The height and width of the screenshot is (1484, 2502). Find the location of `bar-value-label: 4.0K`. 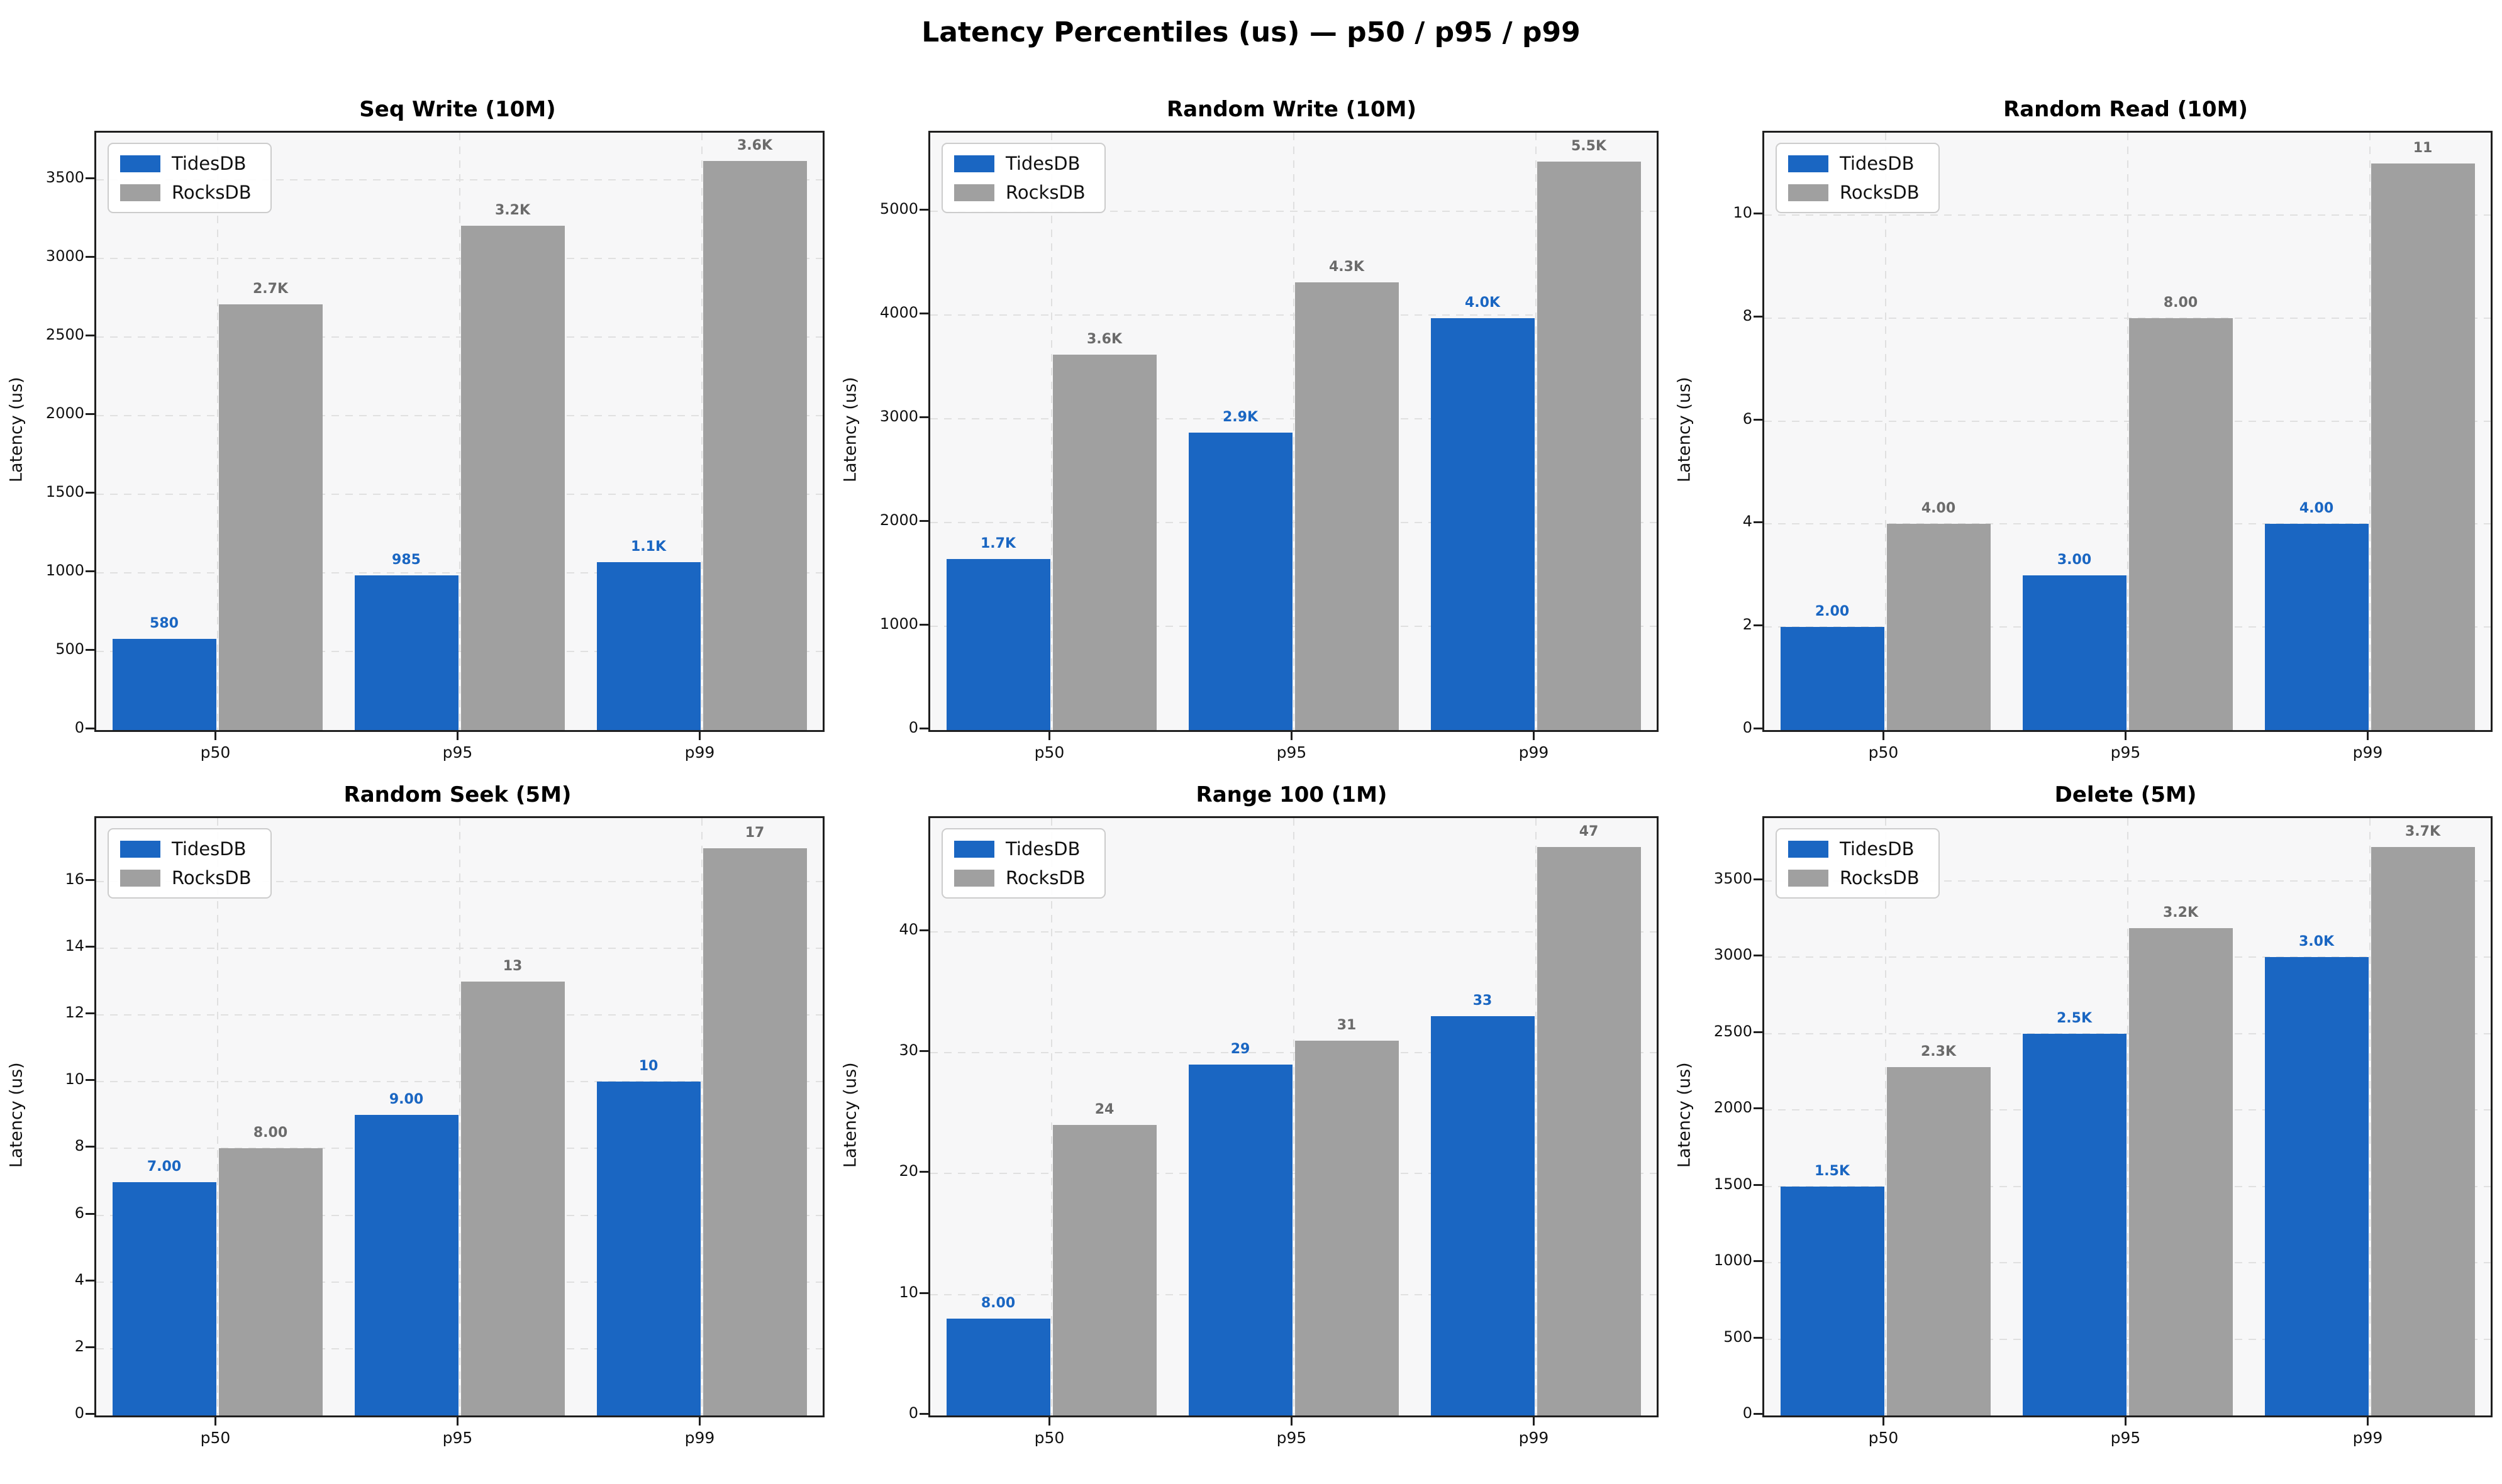

bar-value-label: 4.0K is located at coordinates (1482, 303).